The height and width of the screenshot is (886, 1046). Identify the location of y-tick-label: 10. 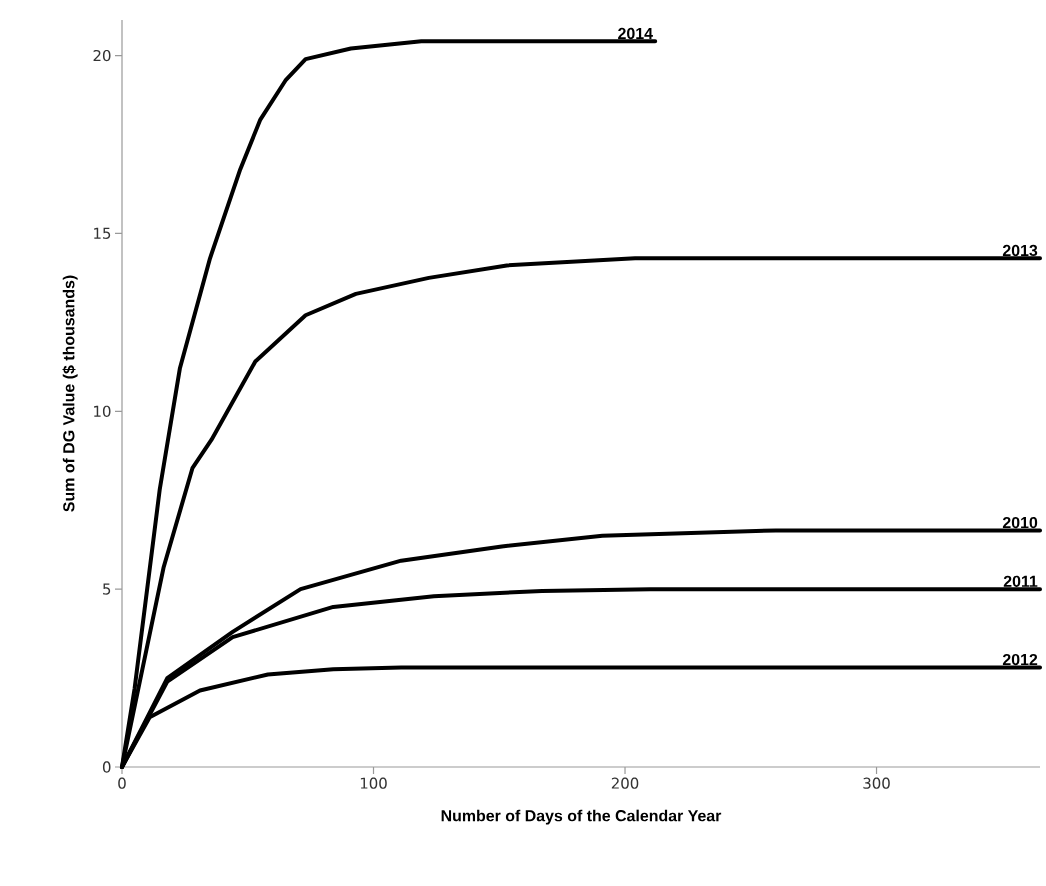
(102, 411).